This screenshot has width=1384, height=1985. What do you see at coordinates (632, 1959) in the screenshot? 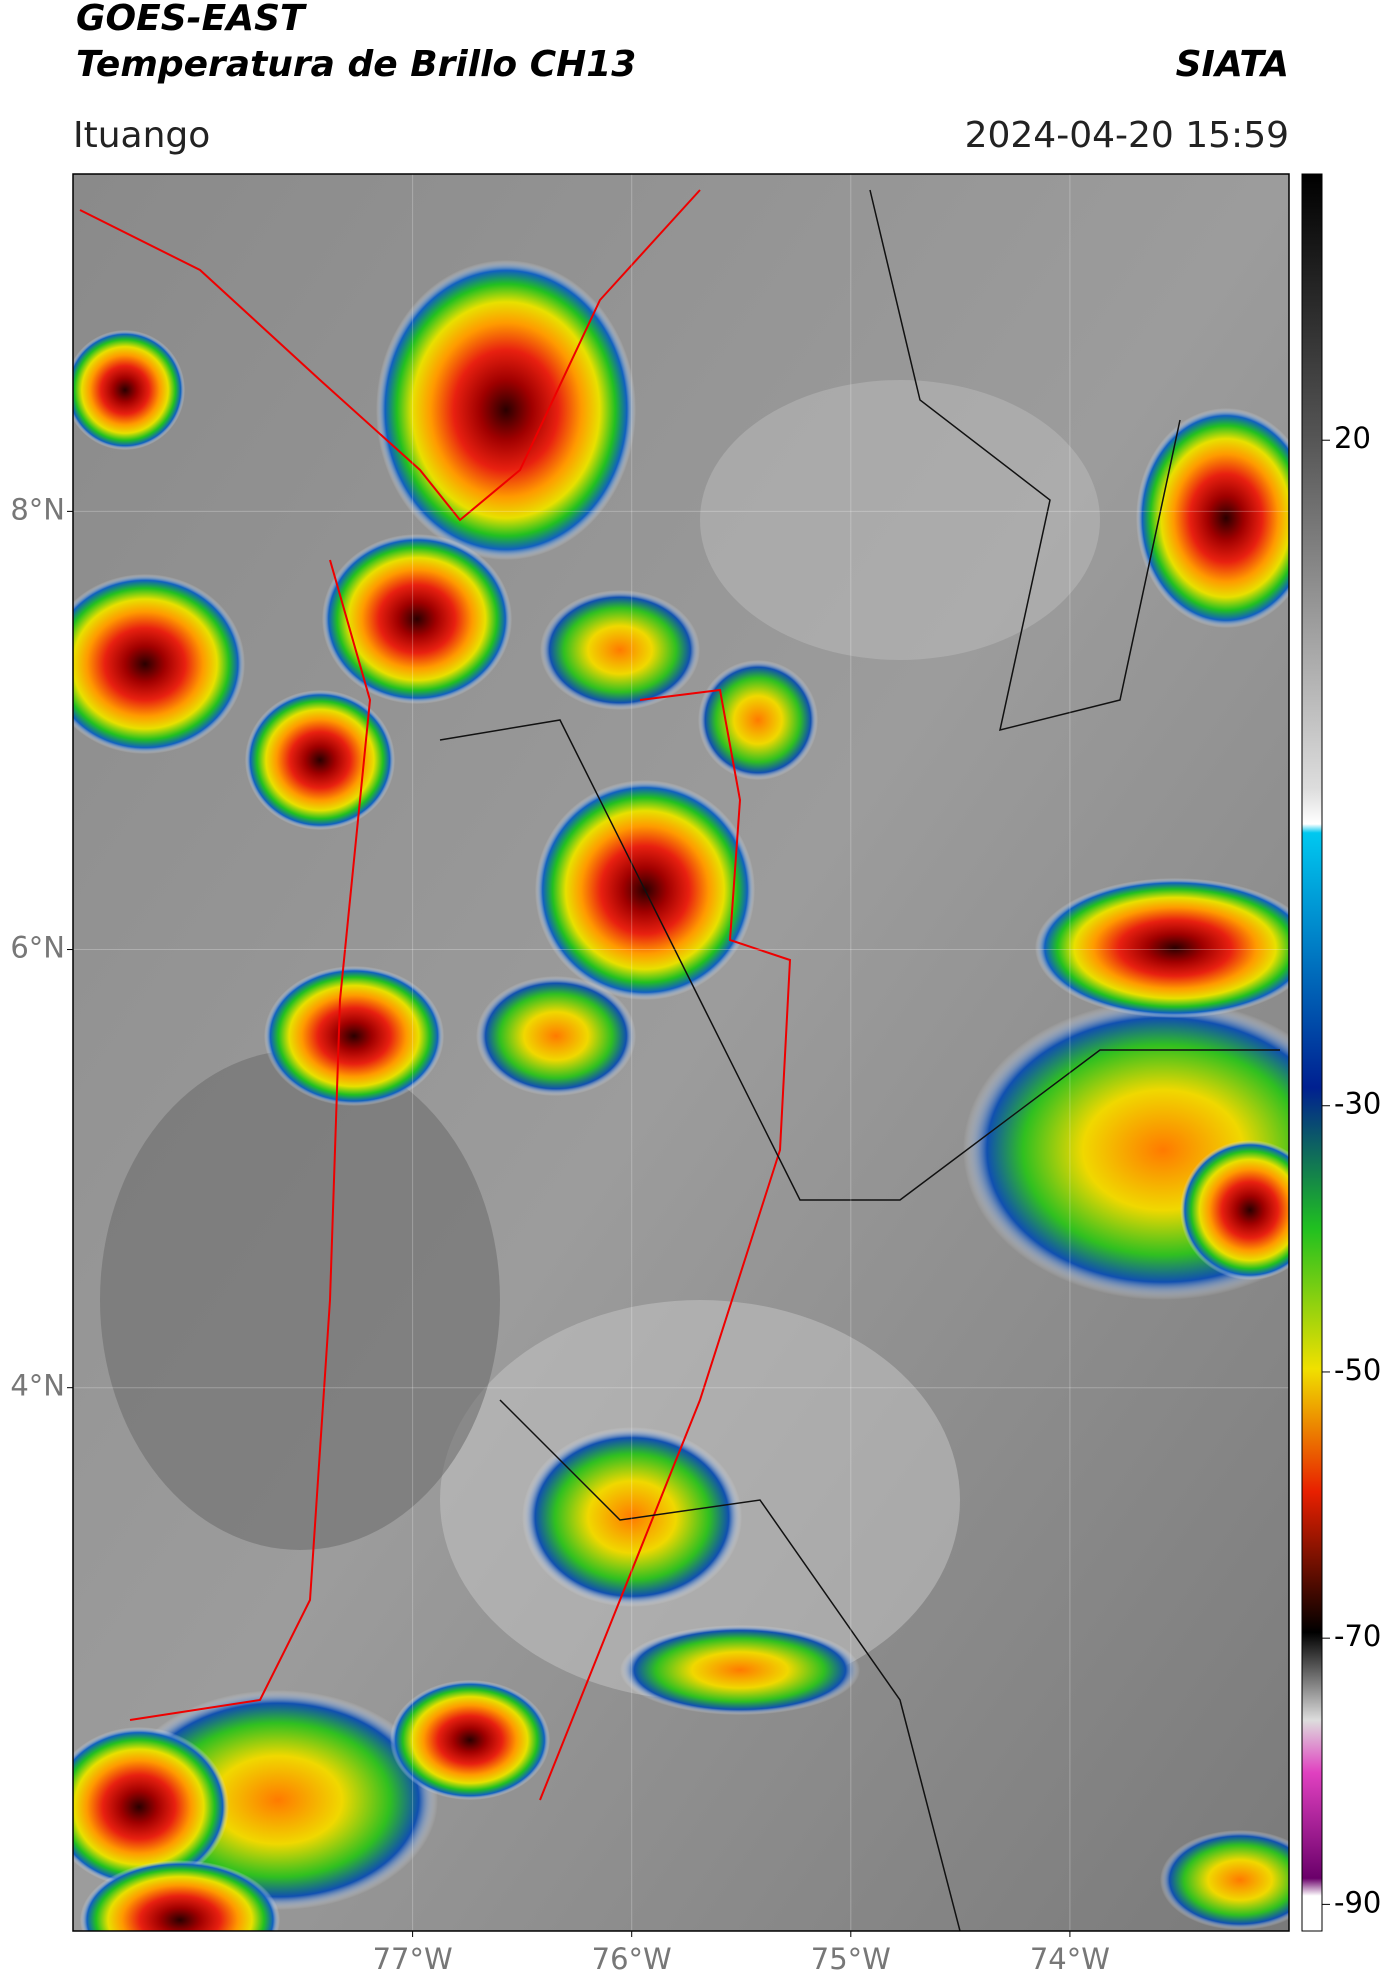
I see `lon-tick-label: 76°W` at bounding box center [632, 1959].